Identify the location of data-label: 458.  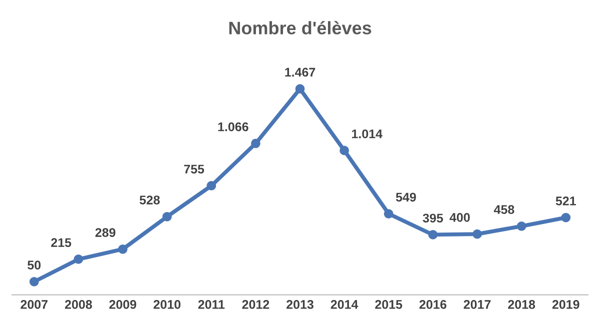
(504, 209).